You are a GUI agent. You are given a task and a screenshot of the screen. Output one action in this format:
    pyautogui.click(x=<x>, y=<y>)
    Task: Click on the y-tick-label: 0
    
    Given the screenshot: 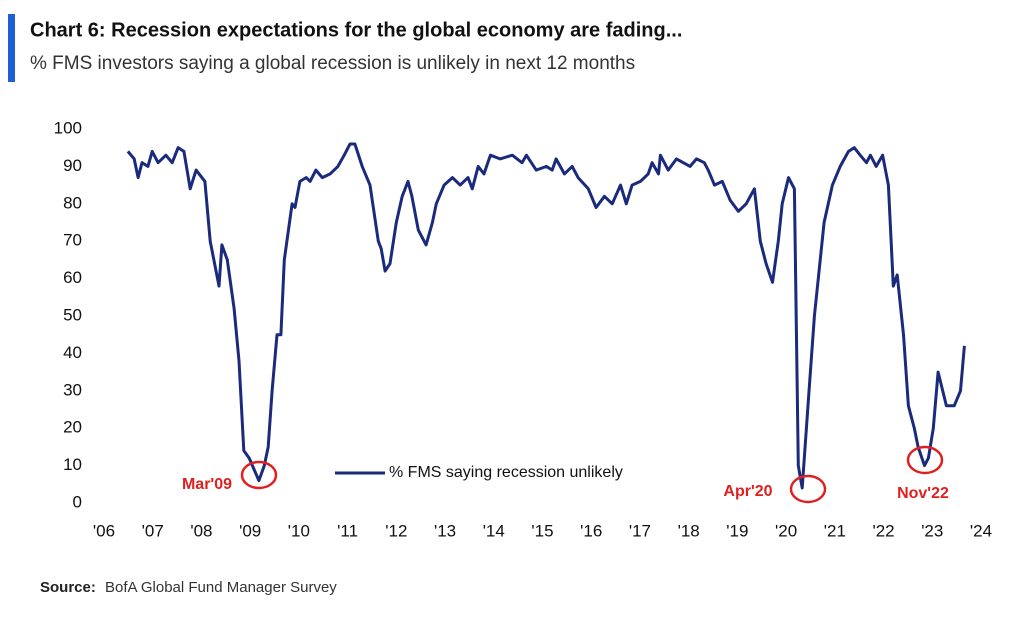 What is the action you would take?
    pyautogui.click(x=77, y=501)
    